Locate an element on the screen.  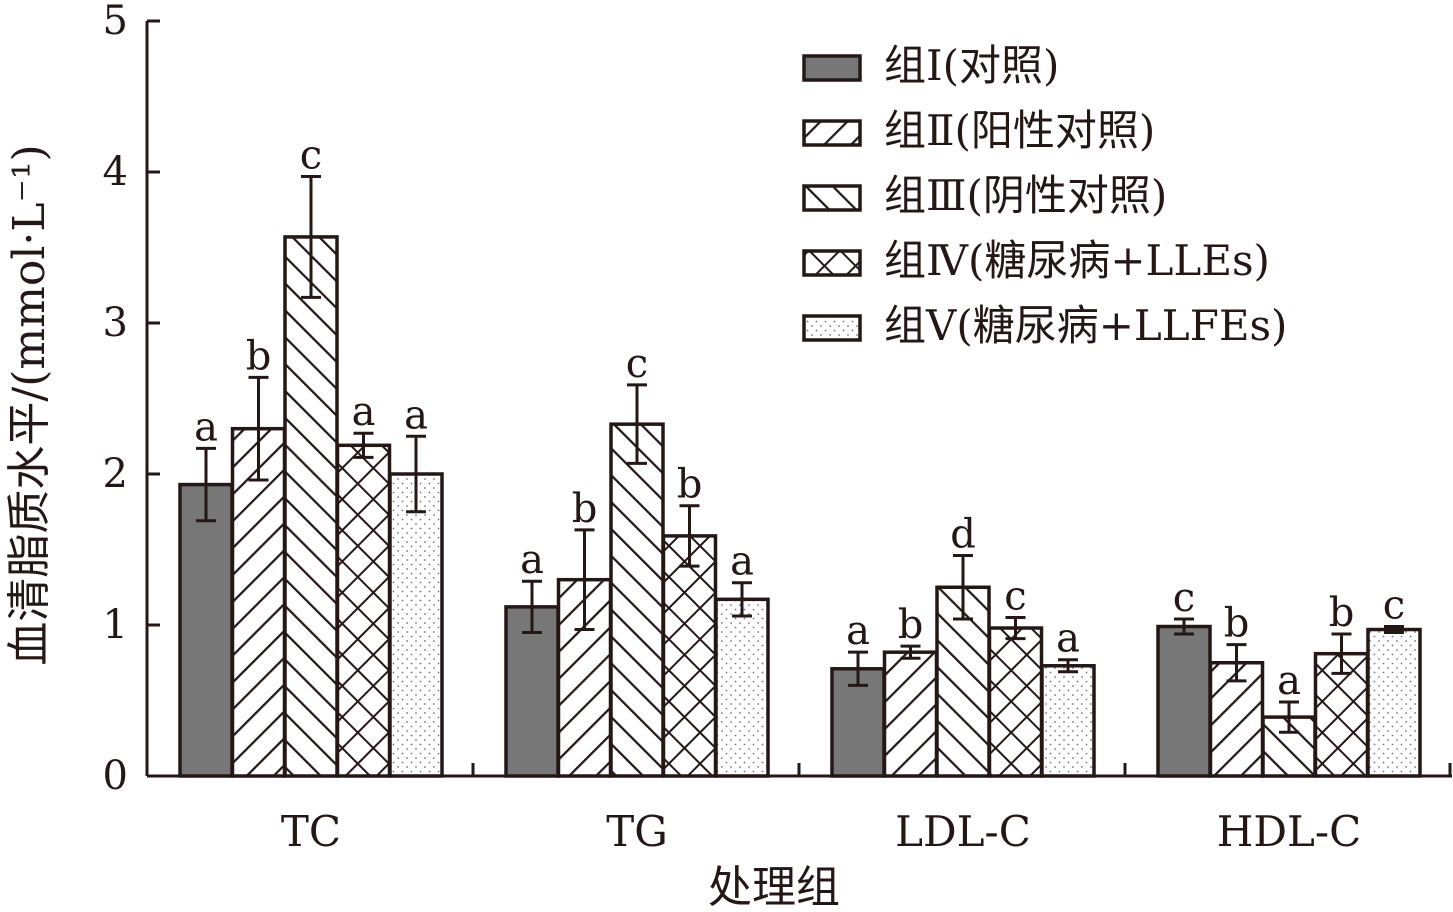
legend-label: 组Ⅳ(糖尿病+LLEs) is located at coordinates (1077, 260).